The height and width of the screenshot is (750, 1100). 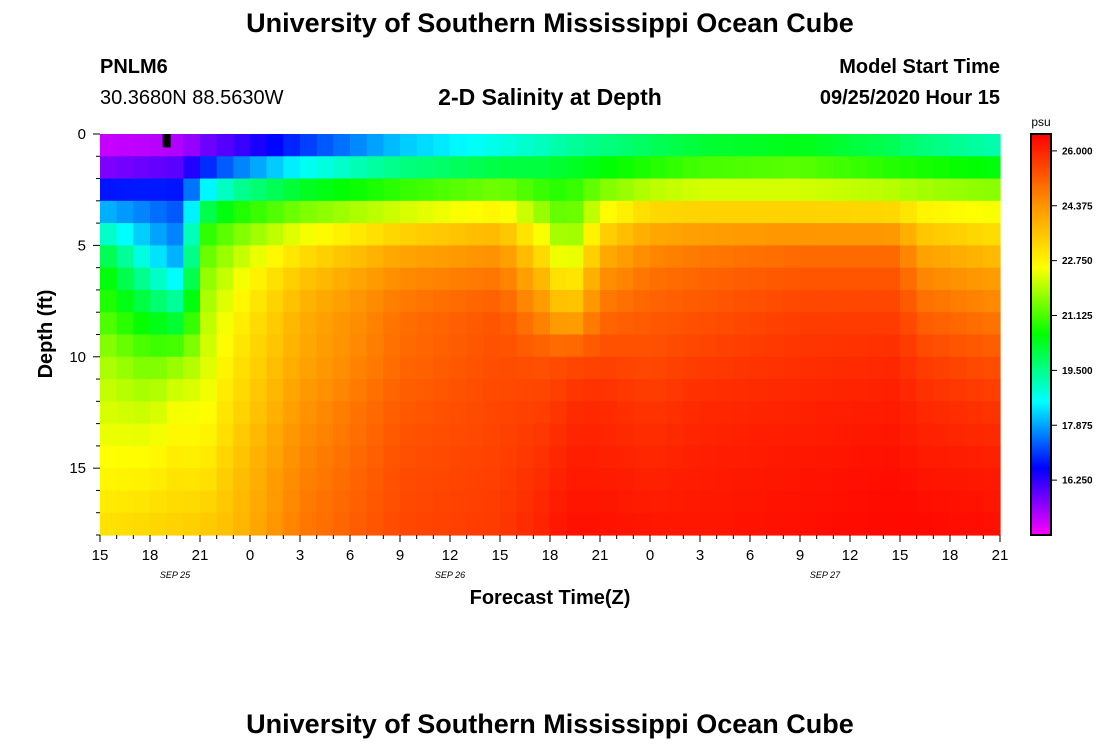 What do you see at coordinates (134, 67) in the screenshot?
I see `station-id: PNLM6` at bounding box center [134, 67].